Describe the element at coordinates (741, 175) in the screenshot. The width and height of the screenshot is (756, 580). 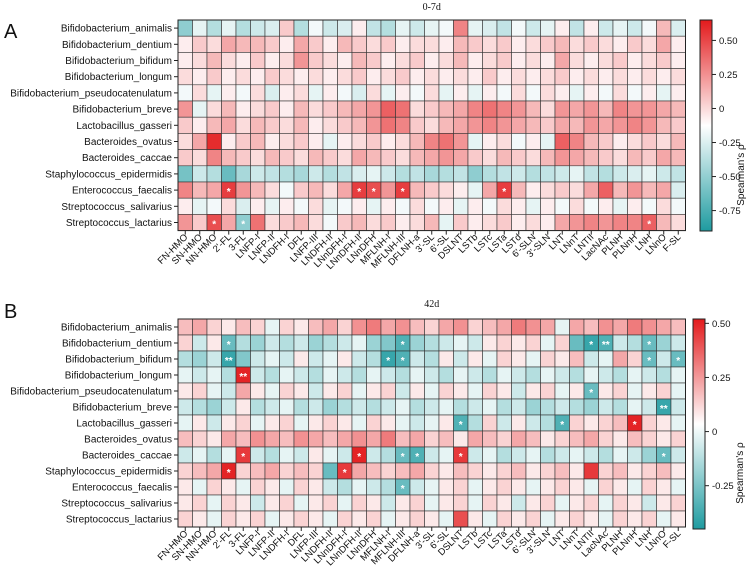
I see `colorbar-label: Spearman's ρ` at that location.